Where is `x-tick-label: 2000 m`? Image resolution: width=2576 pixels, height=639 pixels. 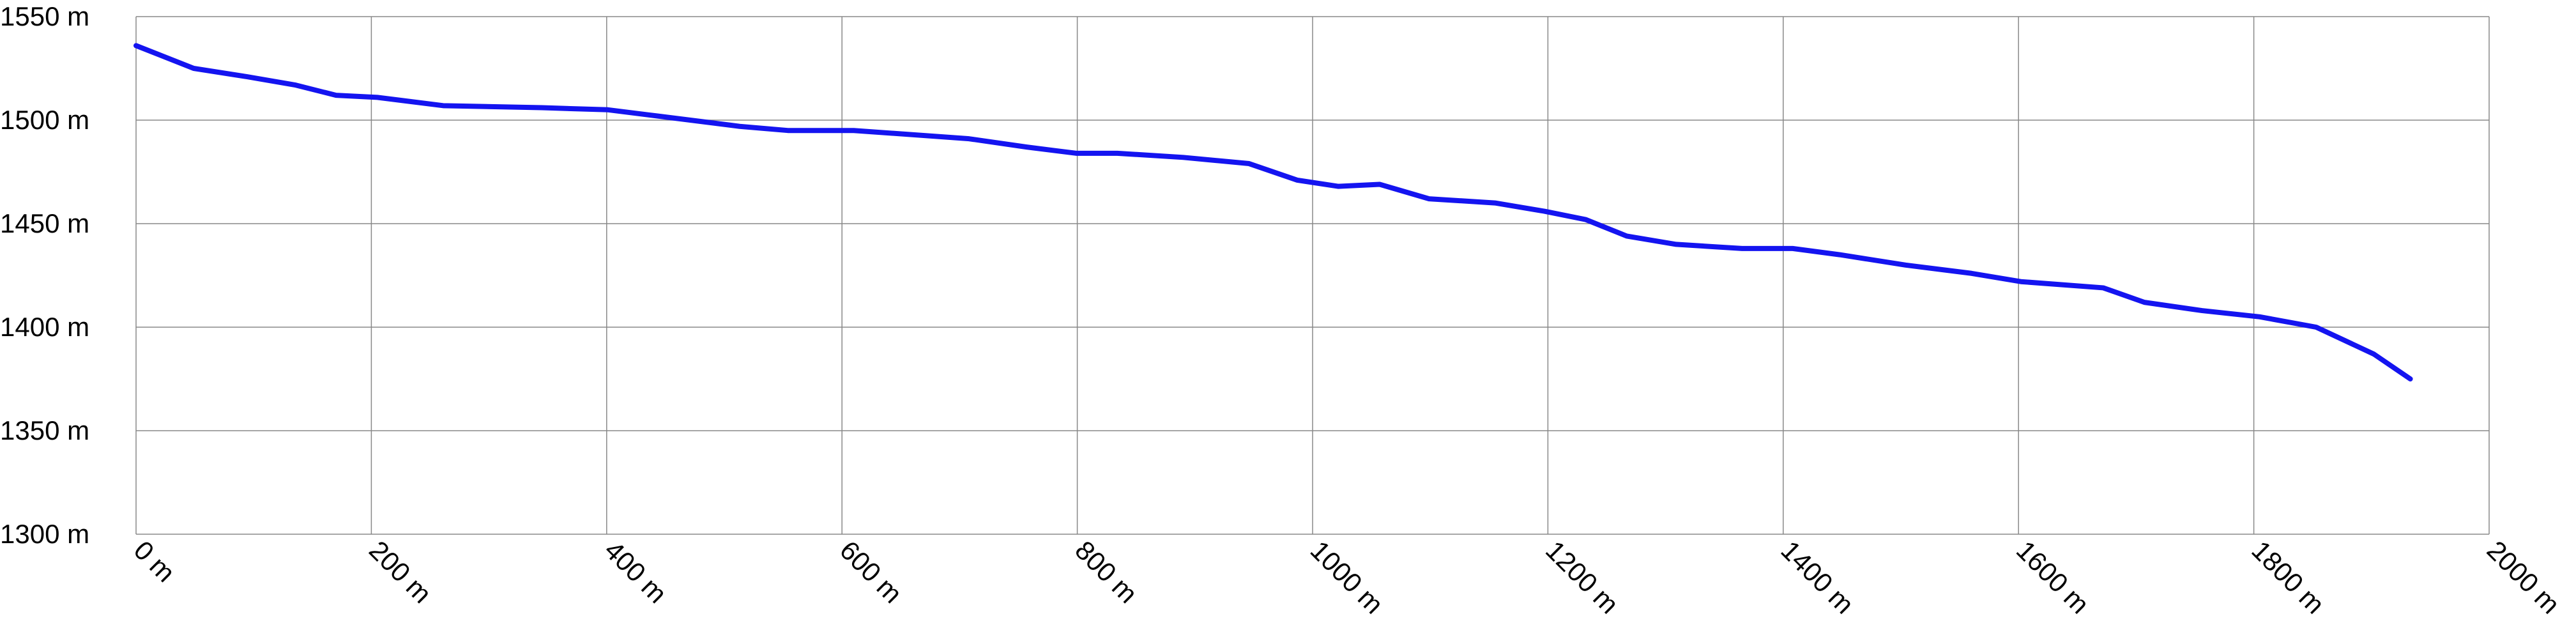
x-tick-label: 2000 m is located at coordinates (2523, 577).